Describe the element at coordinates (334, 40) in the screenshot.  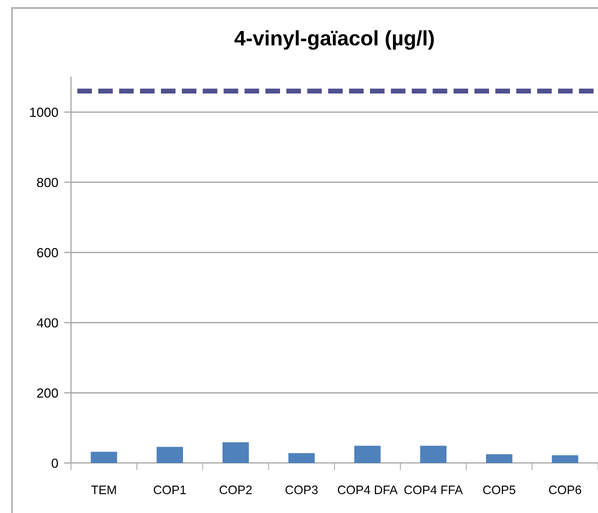
I see `chart-title: 4-vinyl-gaïacol (µg/l)` at that location.